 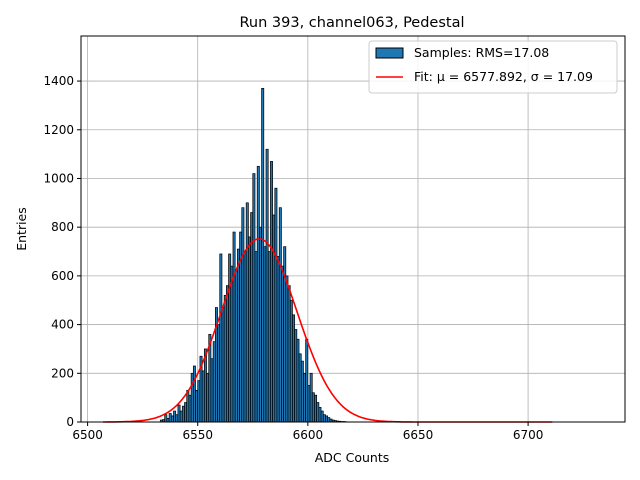 What do you see at coordinates (87, 435) in the screenshot?
I see `x-tick-label: 6500` at bounding box center [87, 435].